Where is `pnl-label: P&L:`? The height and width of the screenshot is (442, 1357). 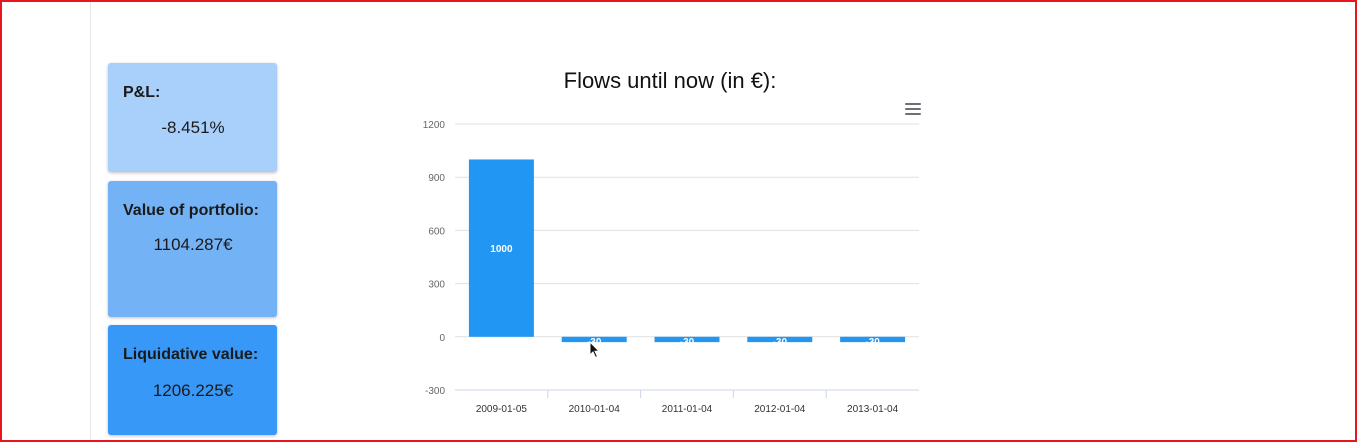 pnl-label: P&L: is located at coordinates (142, 92).